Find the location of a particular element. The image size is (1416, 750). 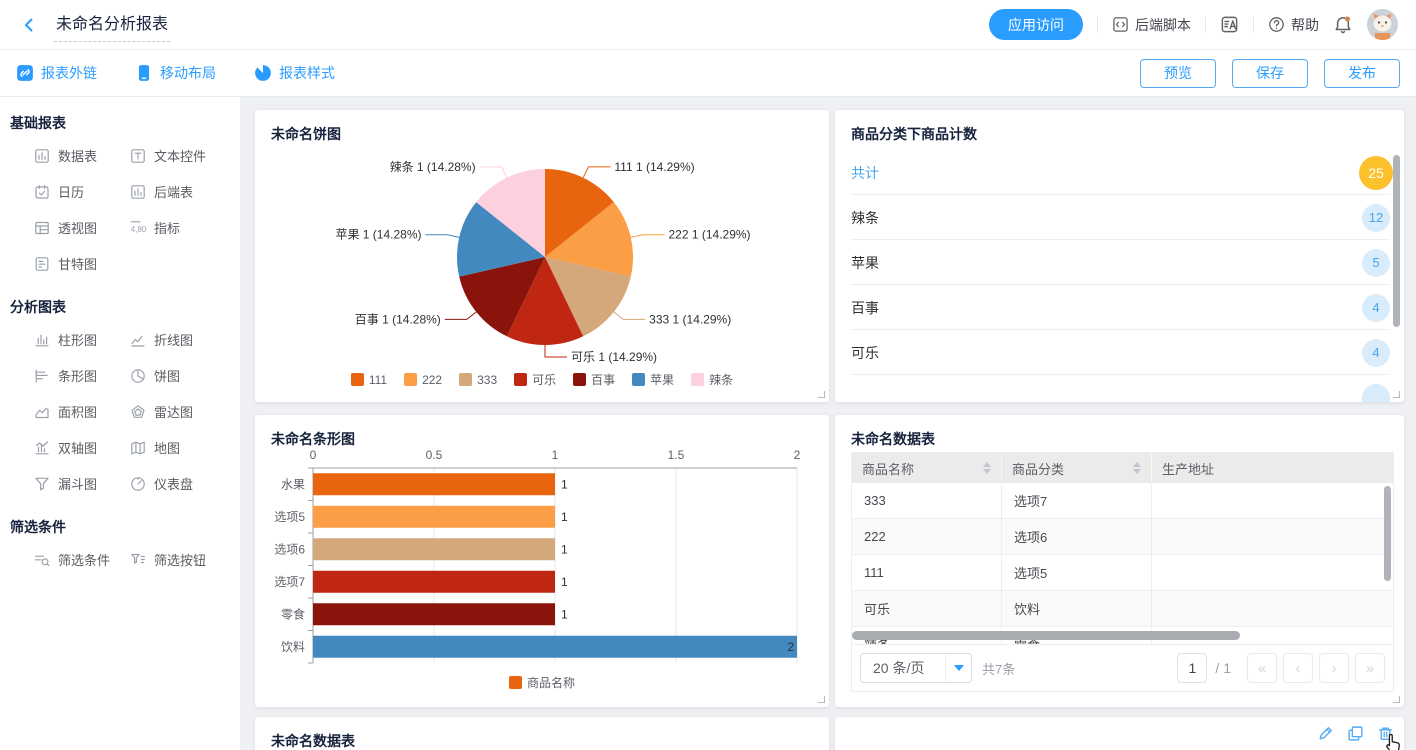

funnel-chart-icon is located at coordinates (42, 483).